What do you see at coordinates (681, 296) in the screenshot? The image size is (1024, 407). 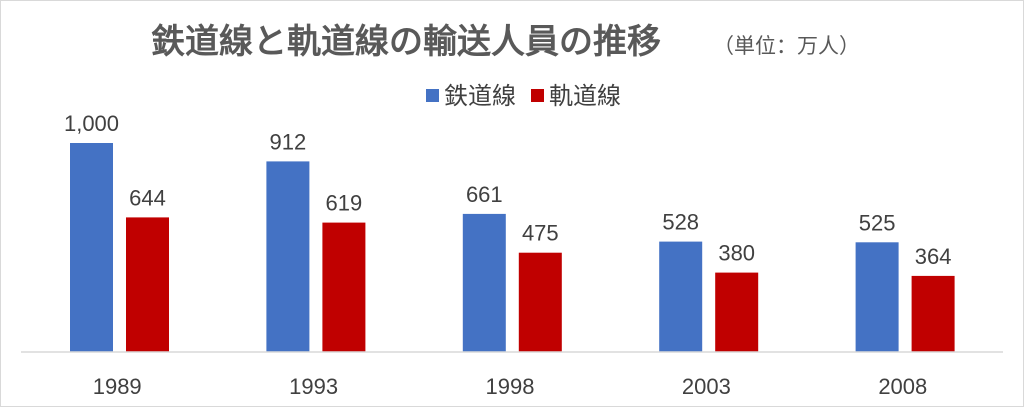 I see `bar-railway-2003` at bounding box center [681, 296].